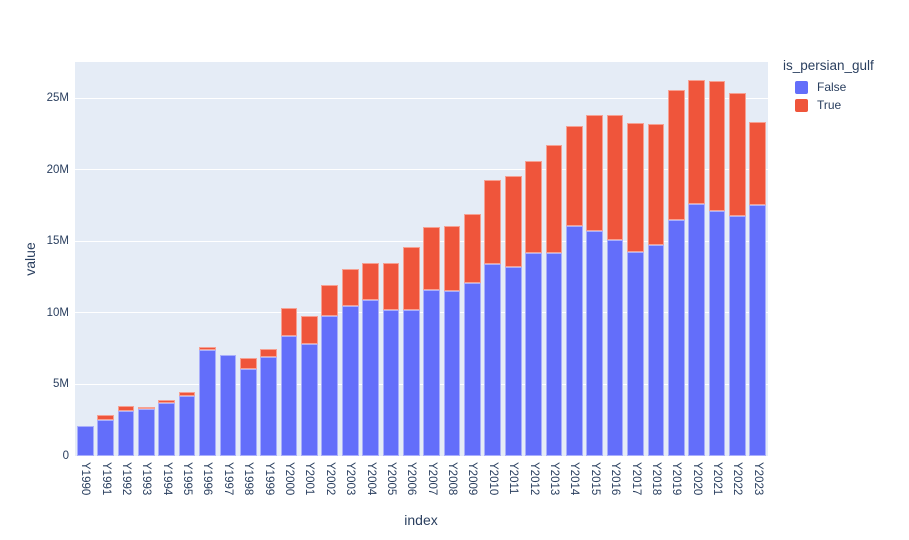  I want to click on bar-segment-true-Y1993, so click(146, 407).